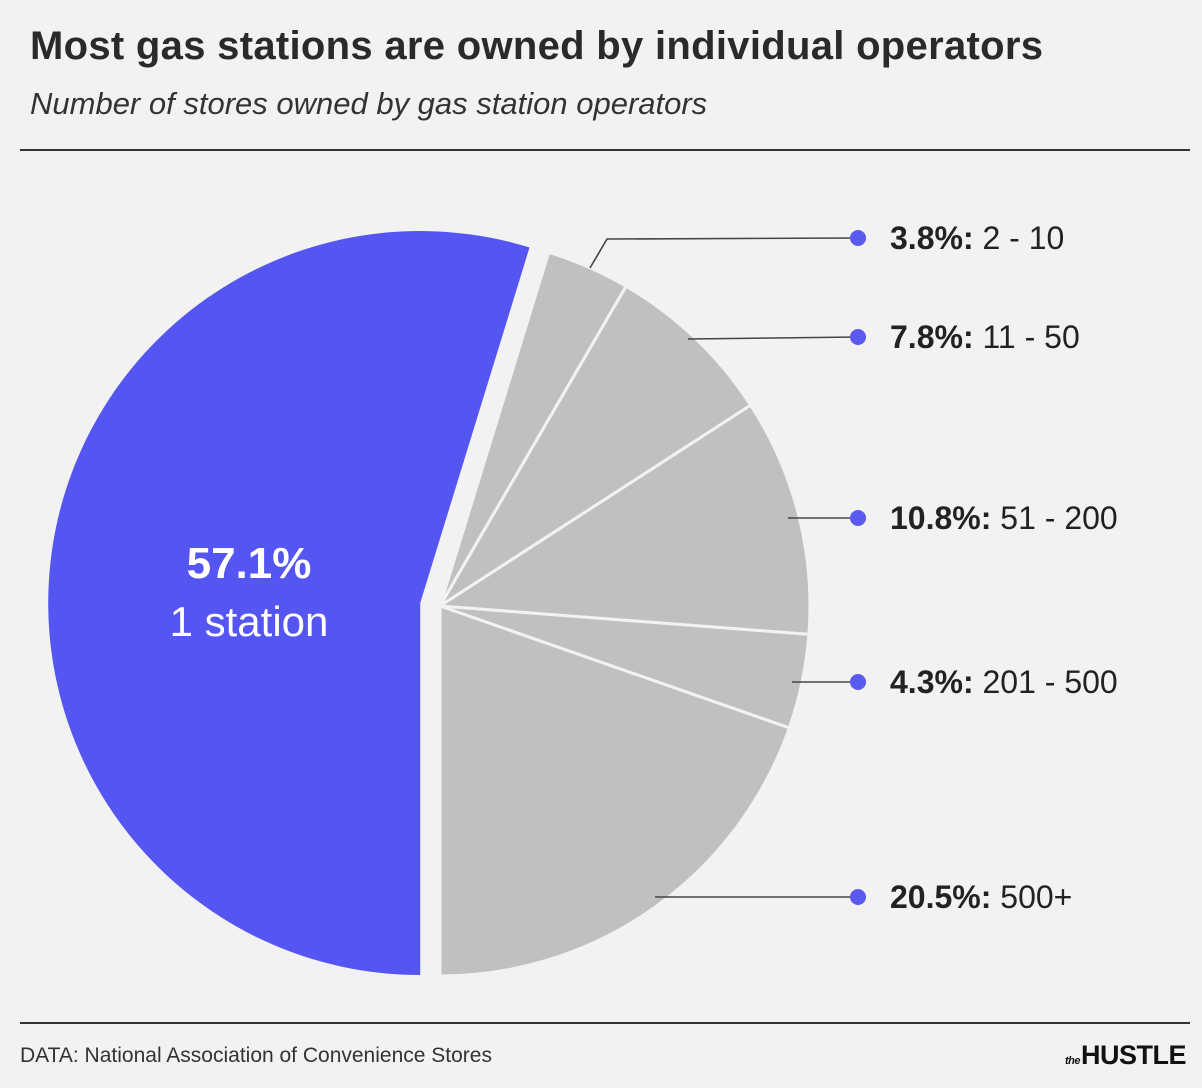  Describe the element at coordinates (932, 337) in the screenshot. I see `slice-pct: 7.8%:` at that location.